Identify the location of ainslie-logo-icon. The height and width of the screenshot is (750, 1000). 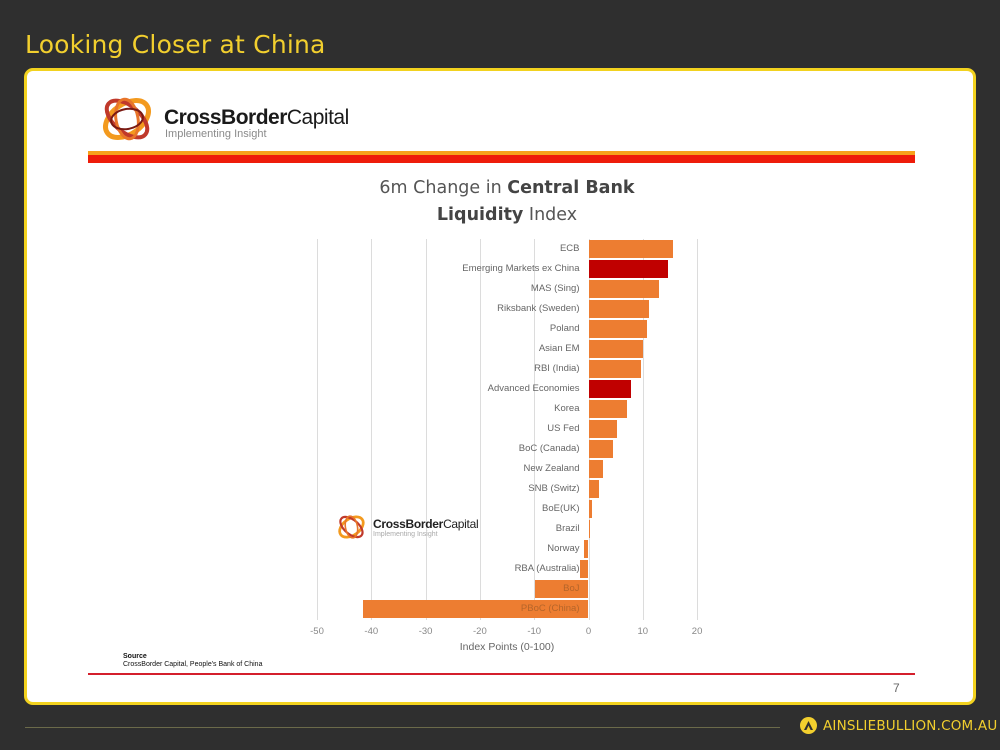
(808, 725).